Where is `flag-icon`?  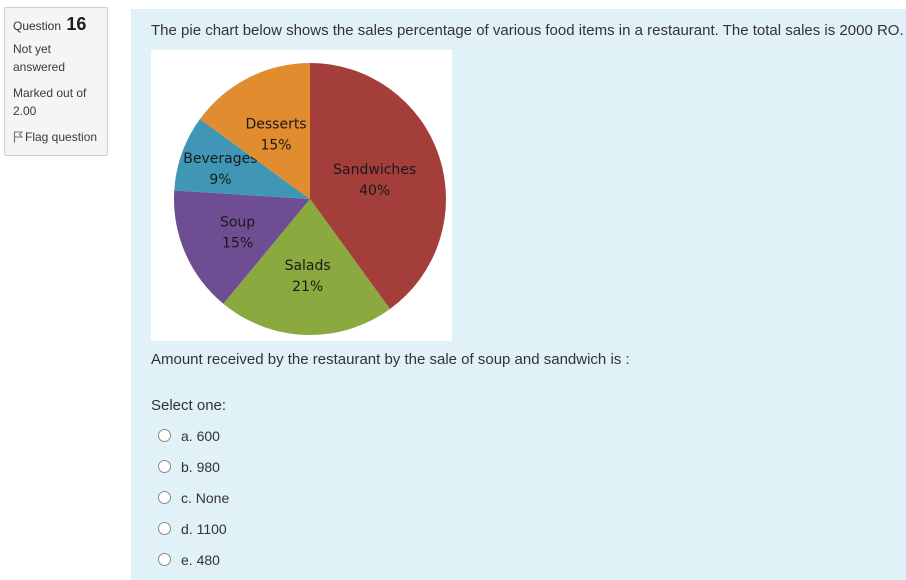
flag-icon is located at coordinates (19, 137).